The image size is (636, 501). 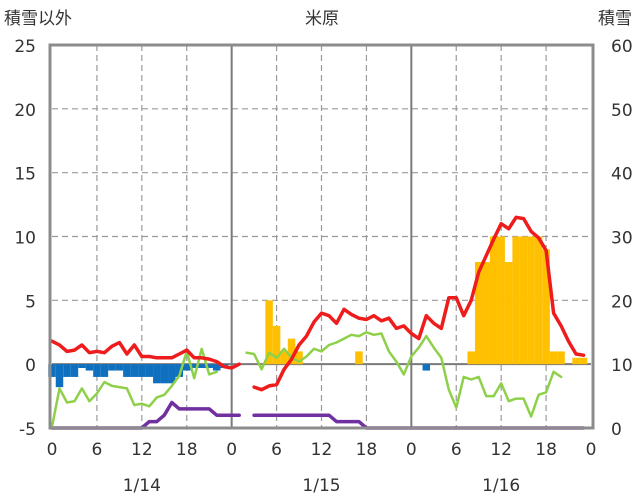 I want to click on left-tick-label: -5, so click(x=27, y=430).